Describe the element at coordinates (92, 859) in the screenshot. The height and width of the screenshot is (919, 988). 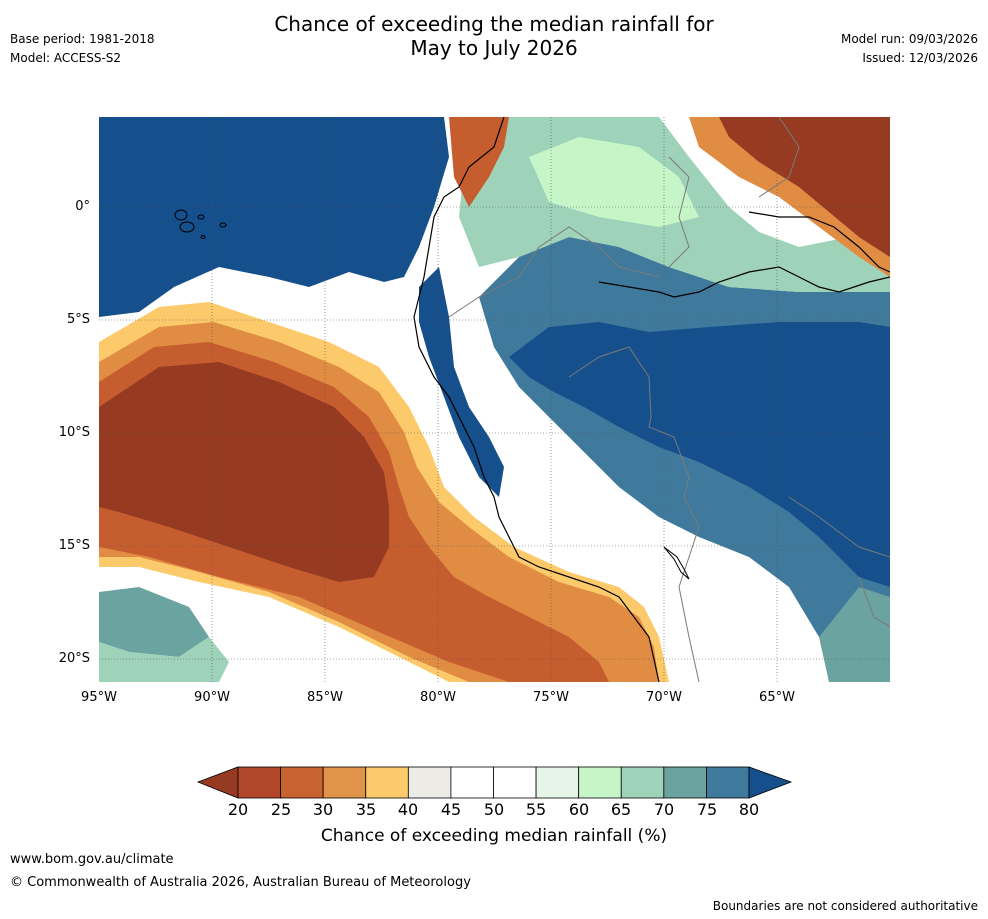
I see `website-link: www.bom.gov.au/climate` at that location.